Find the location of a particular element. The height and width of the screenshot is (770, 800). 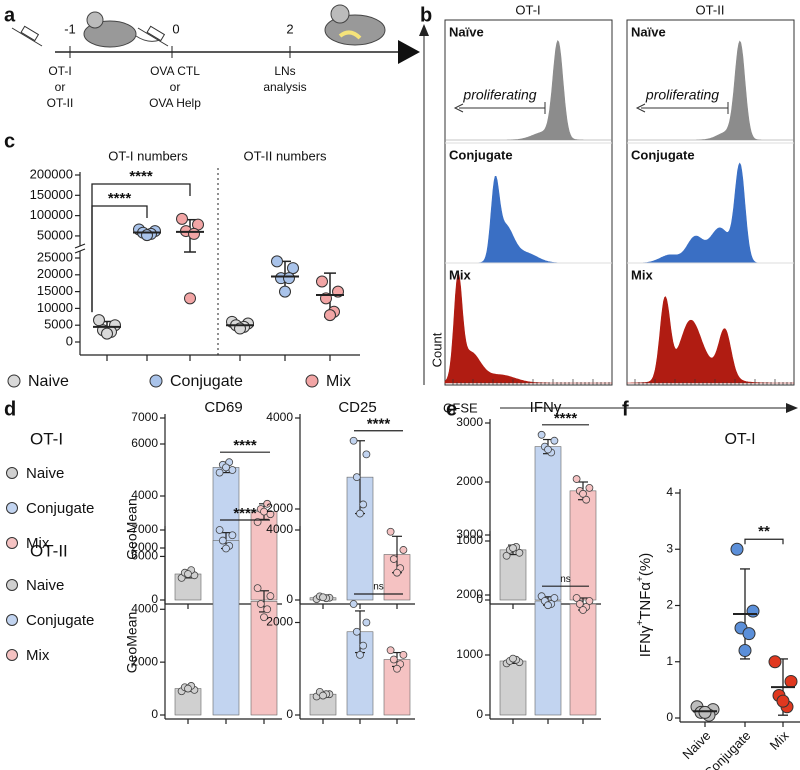

y-axis-label-part: (%) is located at coordinates (645, 564).